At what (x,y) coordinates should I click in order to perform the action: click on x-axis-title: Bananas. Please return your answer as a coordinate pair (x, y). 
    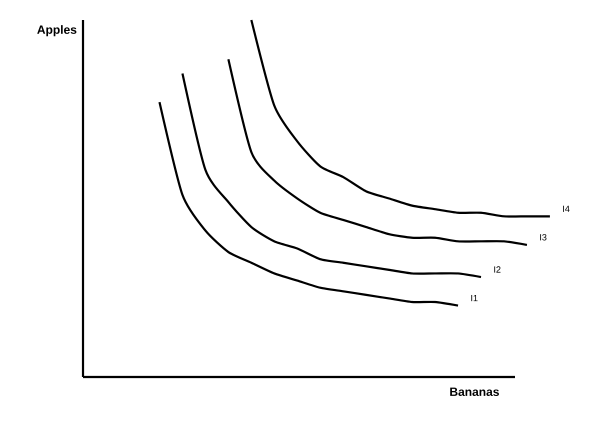
    Looking at the image, I should click on (474, 392).